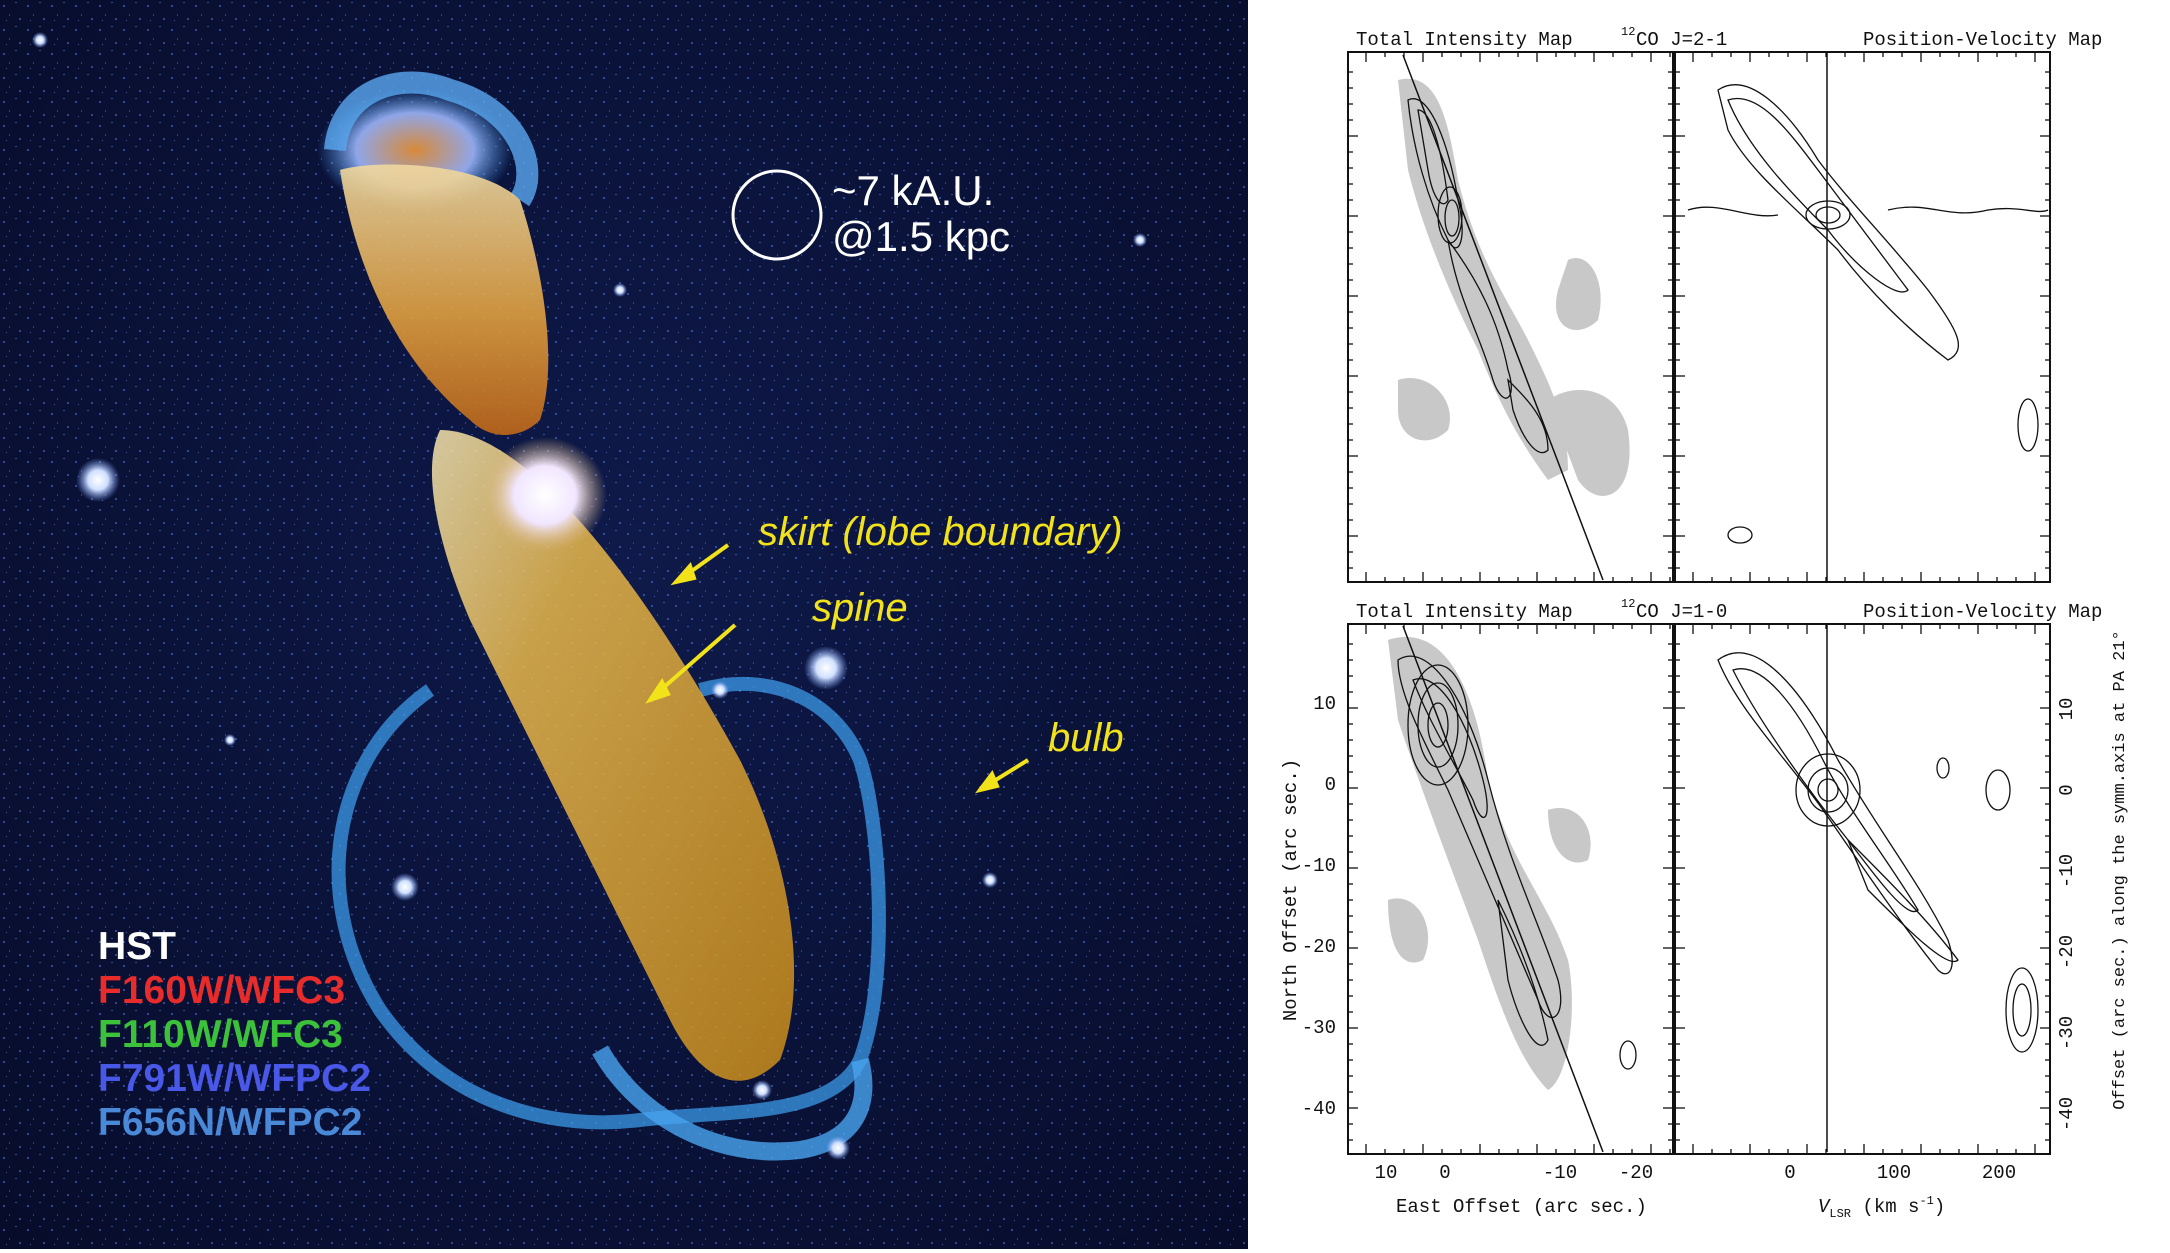 Image resolution: width=2170 pixels, height=1253 pixels. What do you see at coordinates (1319, 947) in the screenshot?
I see `y-tick-left-neg20: -20` at bounding box center [1319, 947].